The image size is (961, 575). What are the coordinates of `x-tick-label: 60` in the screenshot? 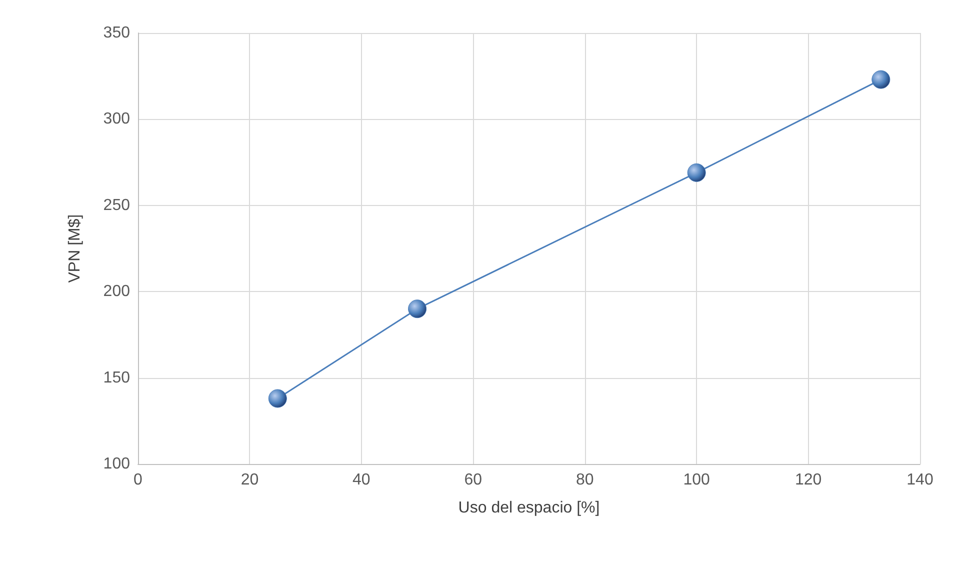 It's located at (473, 480).